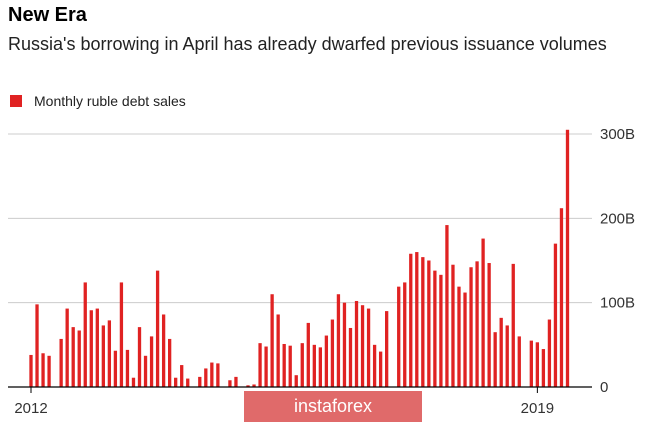  Describe the element at coordinates (47, 15) in the screenshot. I see `chart-title: New Era` at that location.